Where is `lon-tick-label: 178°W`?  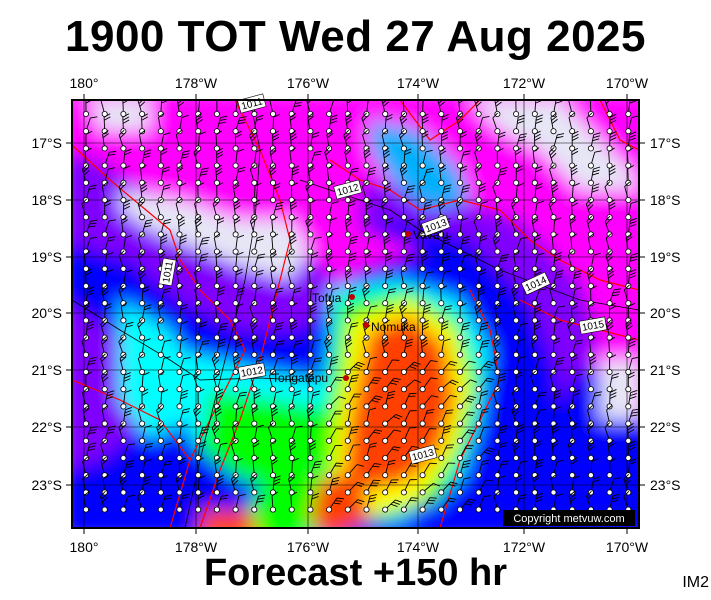
lon-tick-label: 178°W is located at coordinates (196, 83).